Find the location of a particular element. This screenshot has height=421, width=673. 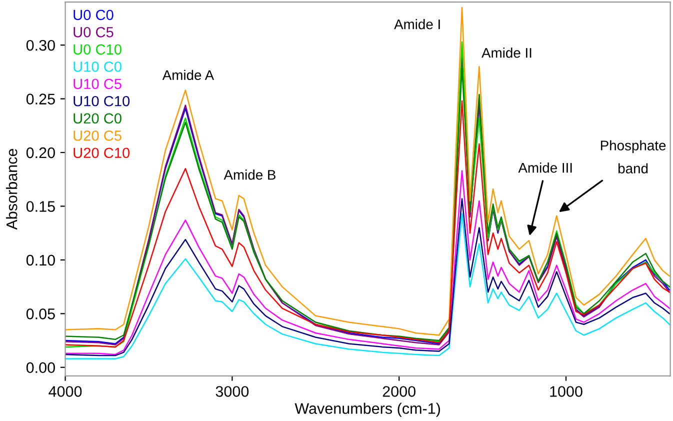

annotation: Amide B is located at coordinates (250, 175).